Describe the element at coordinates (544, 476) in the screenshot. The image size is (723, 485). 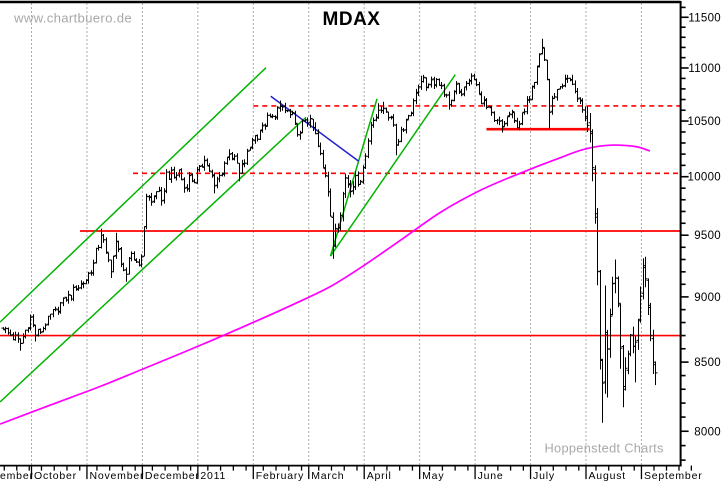
I see `month-label: July` at that location.